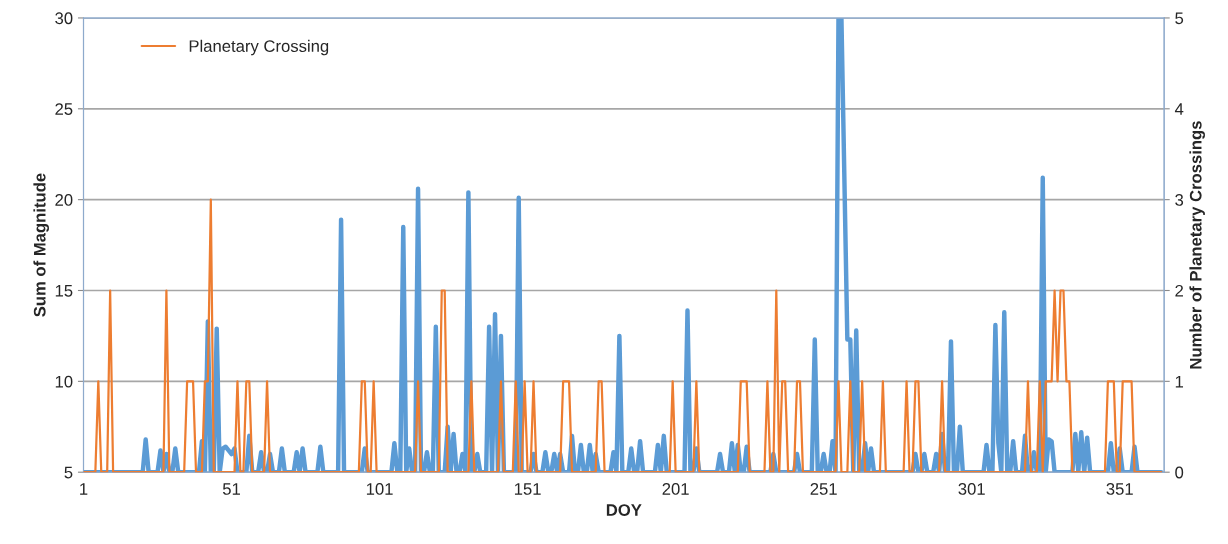  Describe the element at coordinates (1119, 489) in the screenshot. I see `x-tick-label: 351` at that location.